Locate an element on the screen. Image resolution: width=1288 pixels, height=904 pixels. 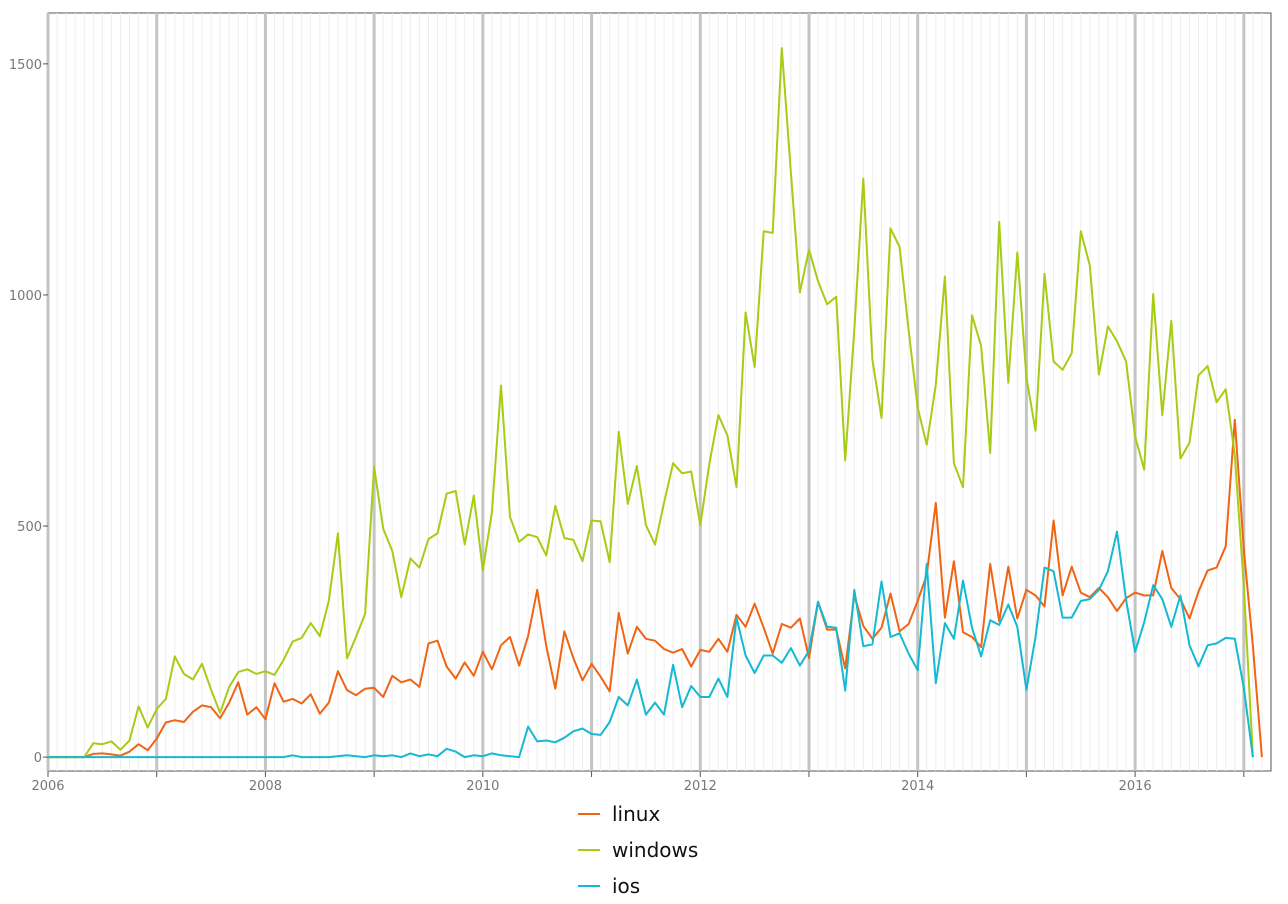
legend-item-windows: windows is located at coordinates (688, 850).